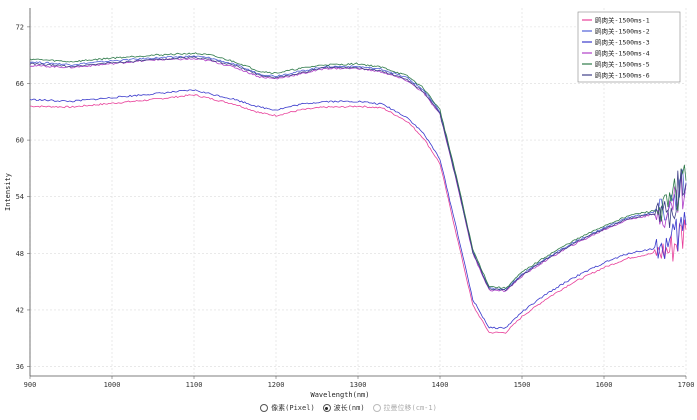  I want to click on x-unit-radio: 拉曼位移(cm-1), so click(404, 408).